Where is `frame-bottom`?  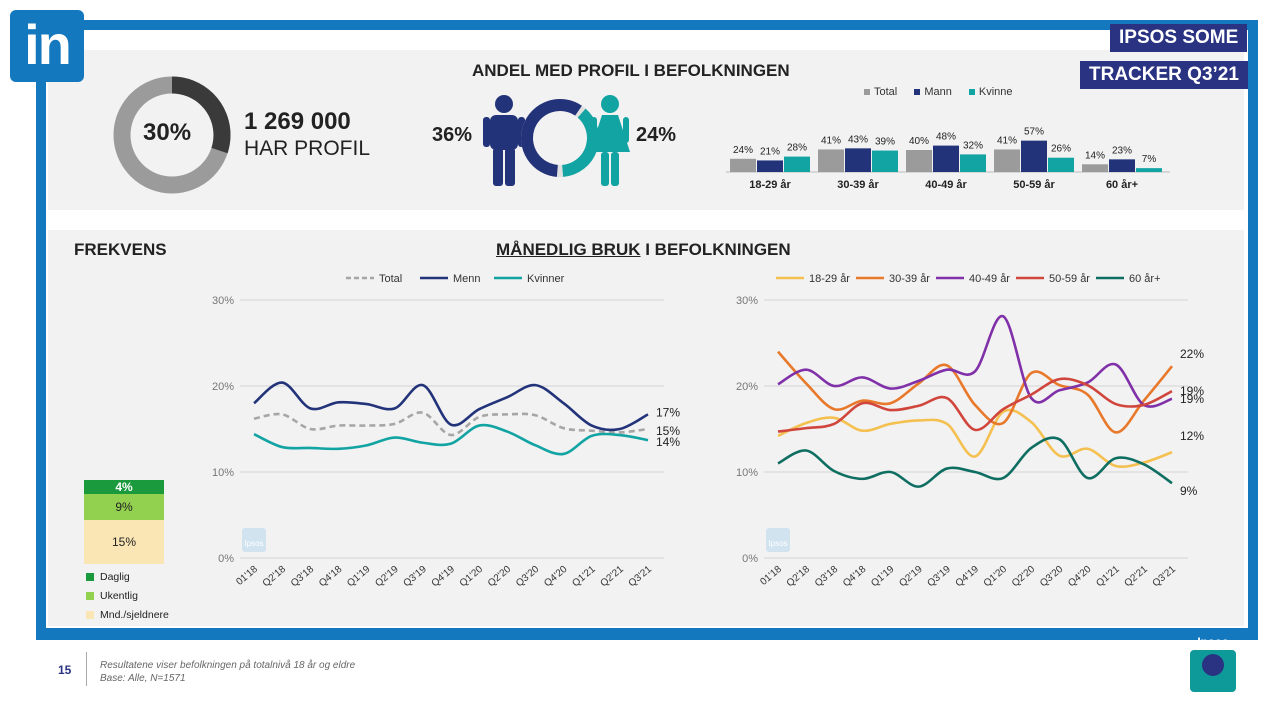
frame-bottom is located at coordinates (647, 634).